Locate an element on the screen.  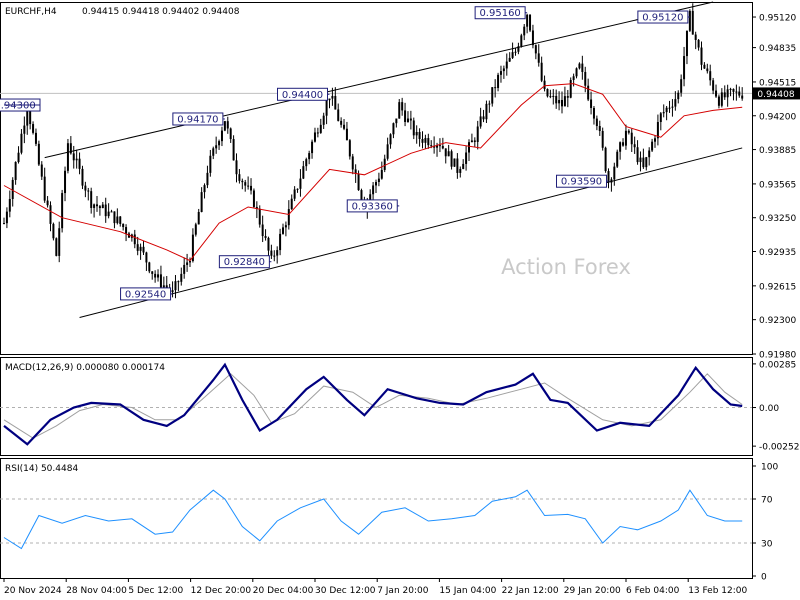
time-tick-label: 7 Jan 20:00 is located at coordinates (403, 591).